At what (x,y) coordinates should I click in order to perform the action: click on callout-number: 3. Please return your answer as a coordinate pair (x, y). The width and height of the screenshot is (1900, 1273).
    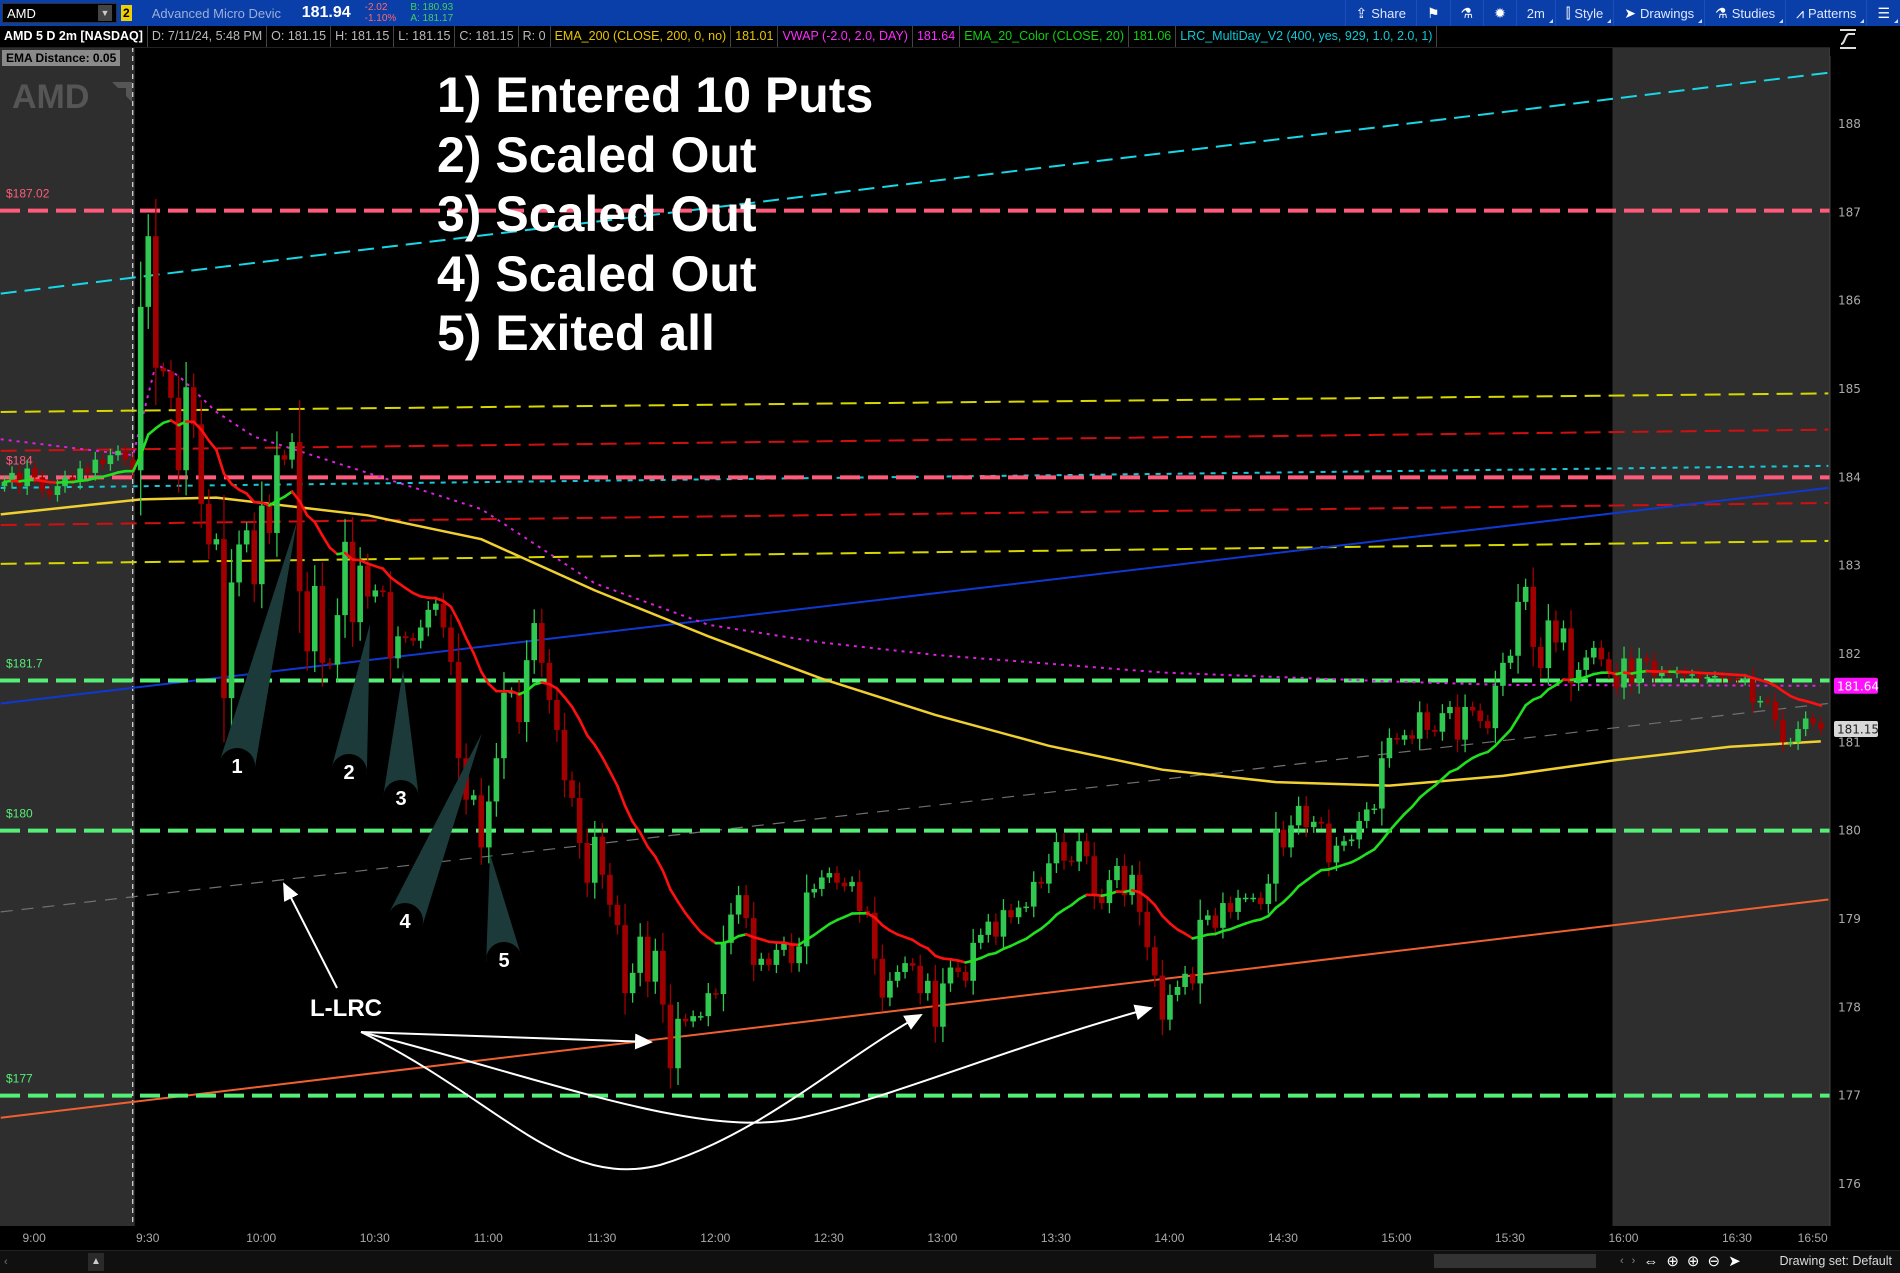
    Looking at the image, I should click on (400, 799).